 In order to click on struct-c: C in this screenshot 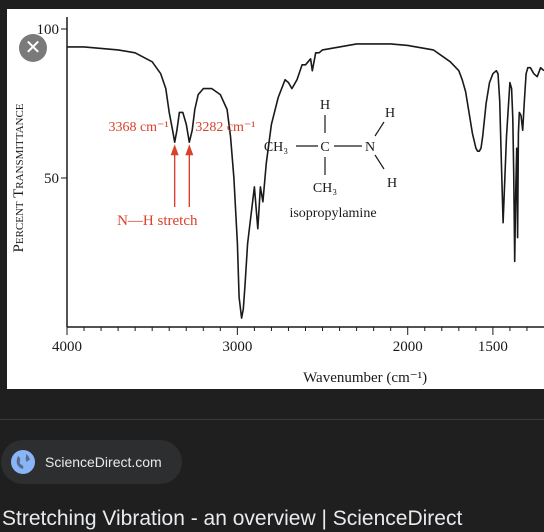, I will do `click(324, 147)`.